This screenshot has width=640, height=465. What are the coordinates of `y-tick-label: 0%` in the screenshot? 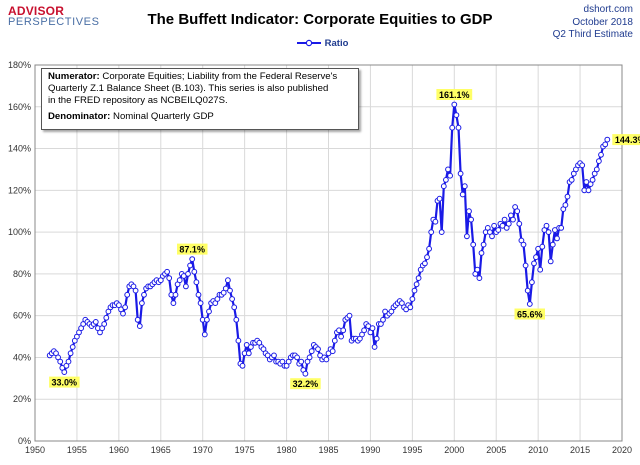 It's located at (24, 441).